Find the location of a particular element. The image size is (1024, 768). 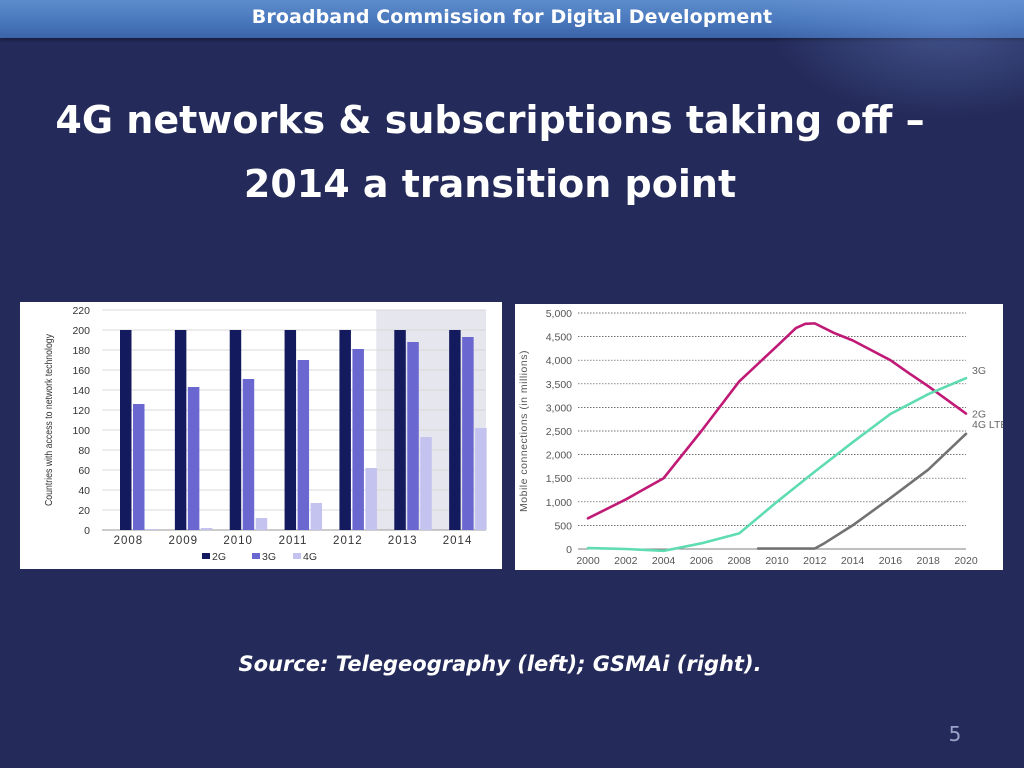

bar-3G-2009 is located at coordinates (193, 458).